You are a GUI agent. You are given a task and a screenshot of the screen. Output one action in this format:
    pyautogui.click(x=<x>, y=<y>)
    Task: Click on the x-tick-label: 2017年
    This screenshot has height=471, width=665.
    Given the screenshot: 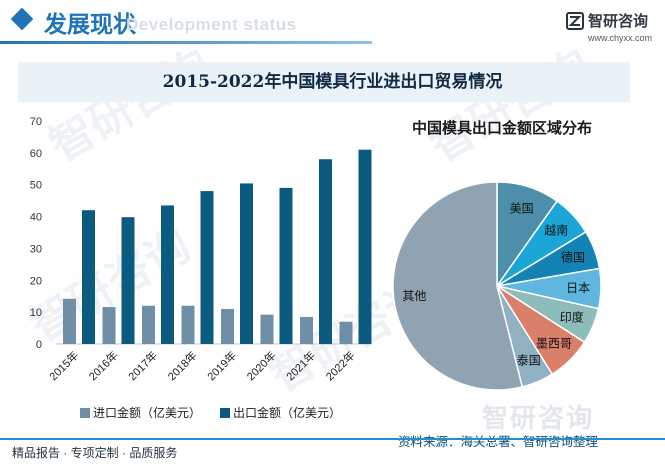 What is the action you would take?
    pyautogui.click(x=142, y=365)
    